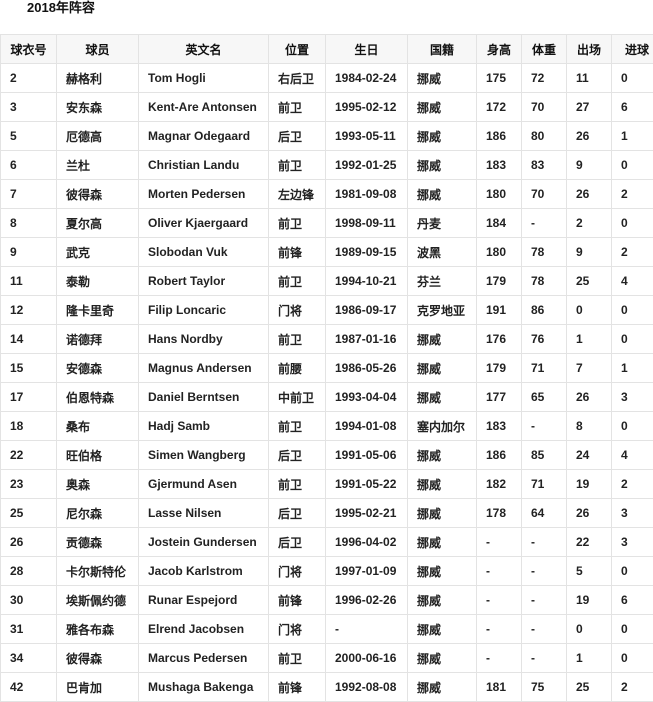 Image resolution: width=653 pixels, height=702 pixels. Describe the element at coordinates (589, 49) in the screenshot. I see `column-header-appearances: 出场` at that location.